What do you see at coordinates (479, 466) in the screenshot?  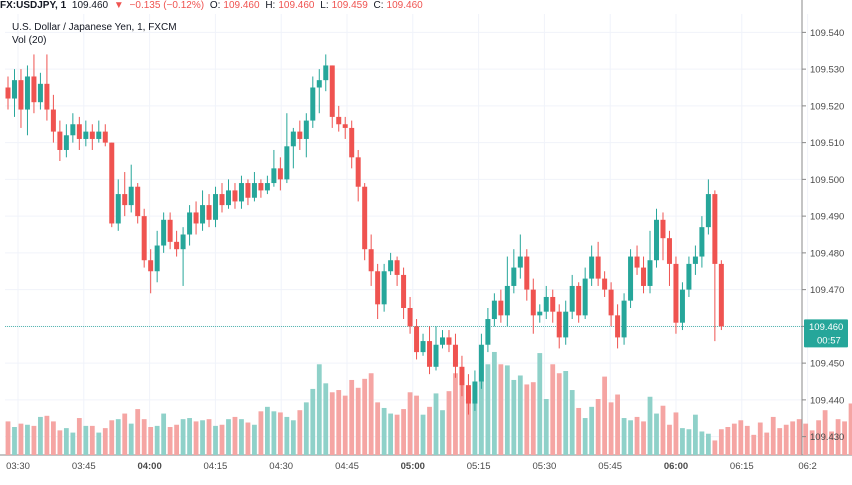 I see `time-tick-label: 05:15` at bounding box center [479, 466].